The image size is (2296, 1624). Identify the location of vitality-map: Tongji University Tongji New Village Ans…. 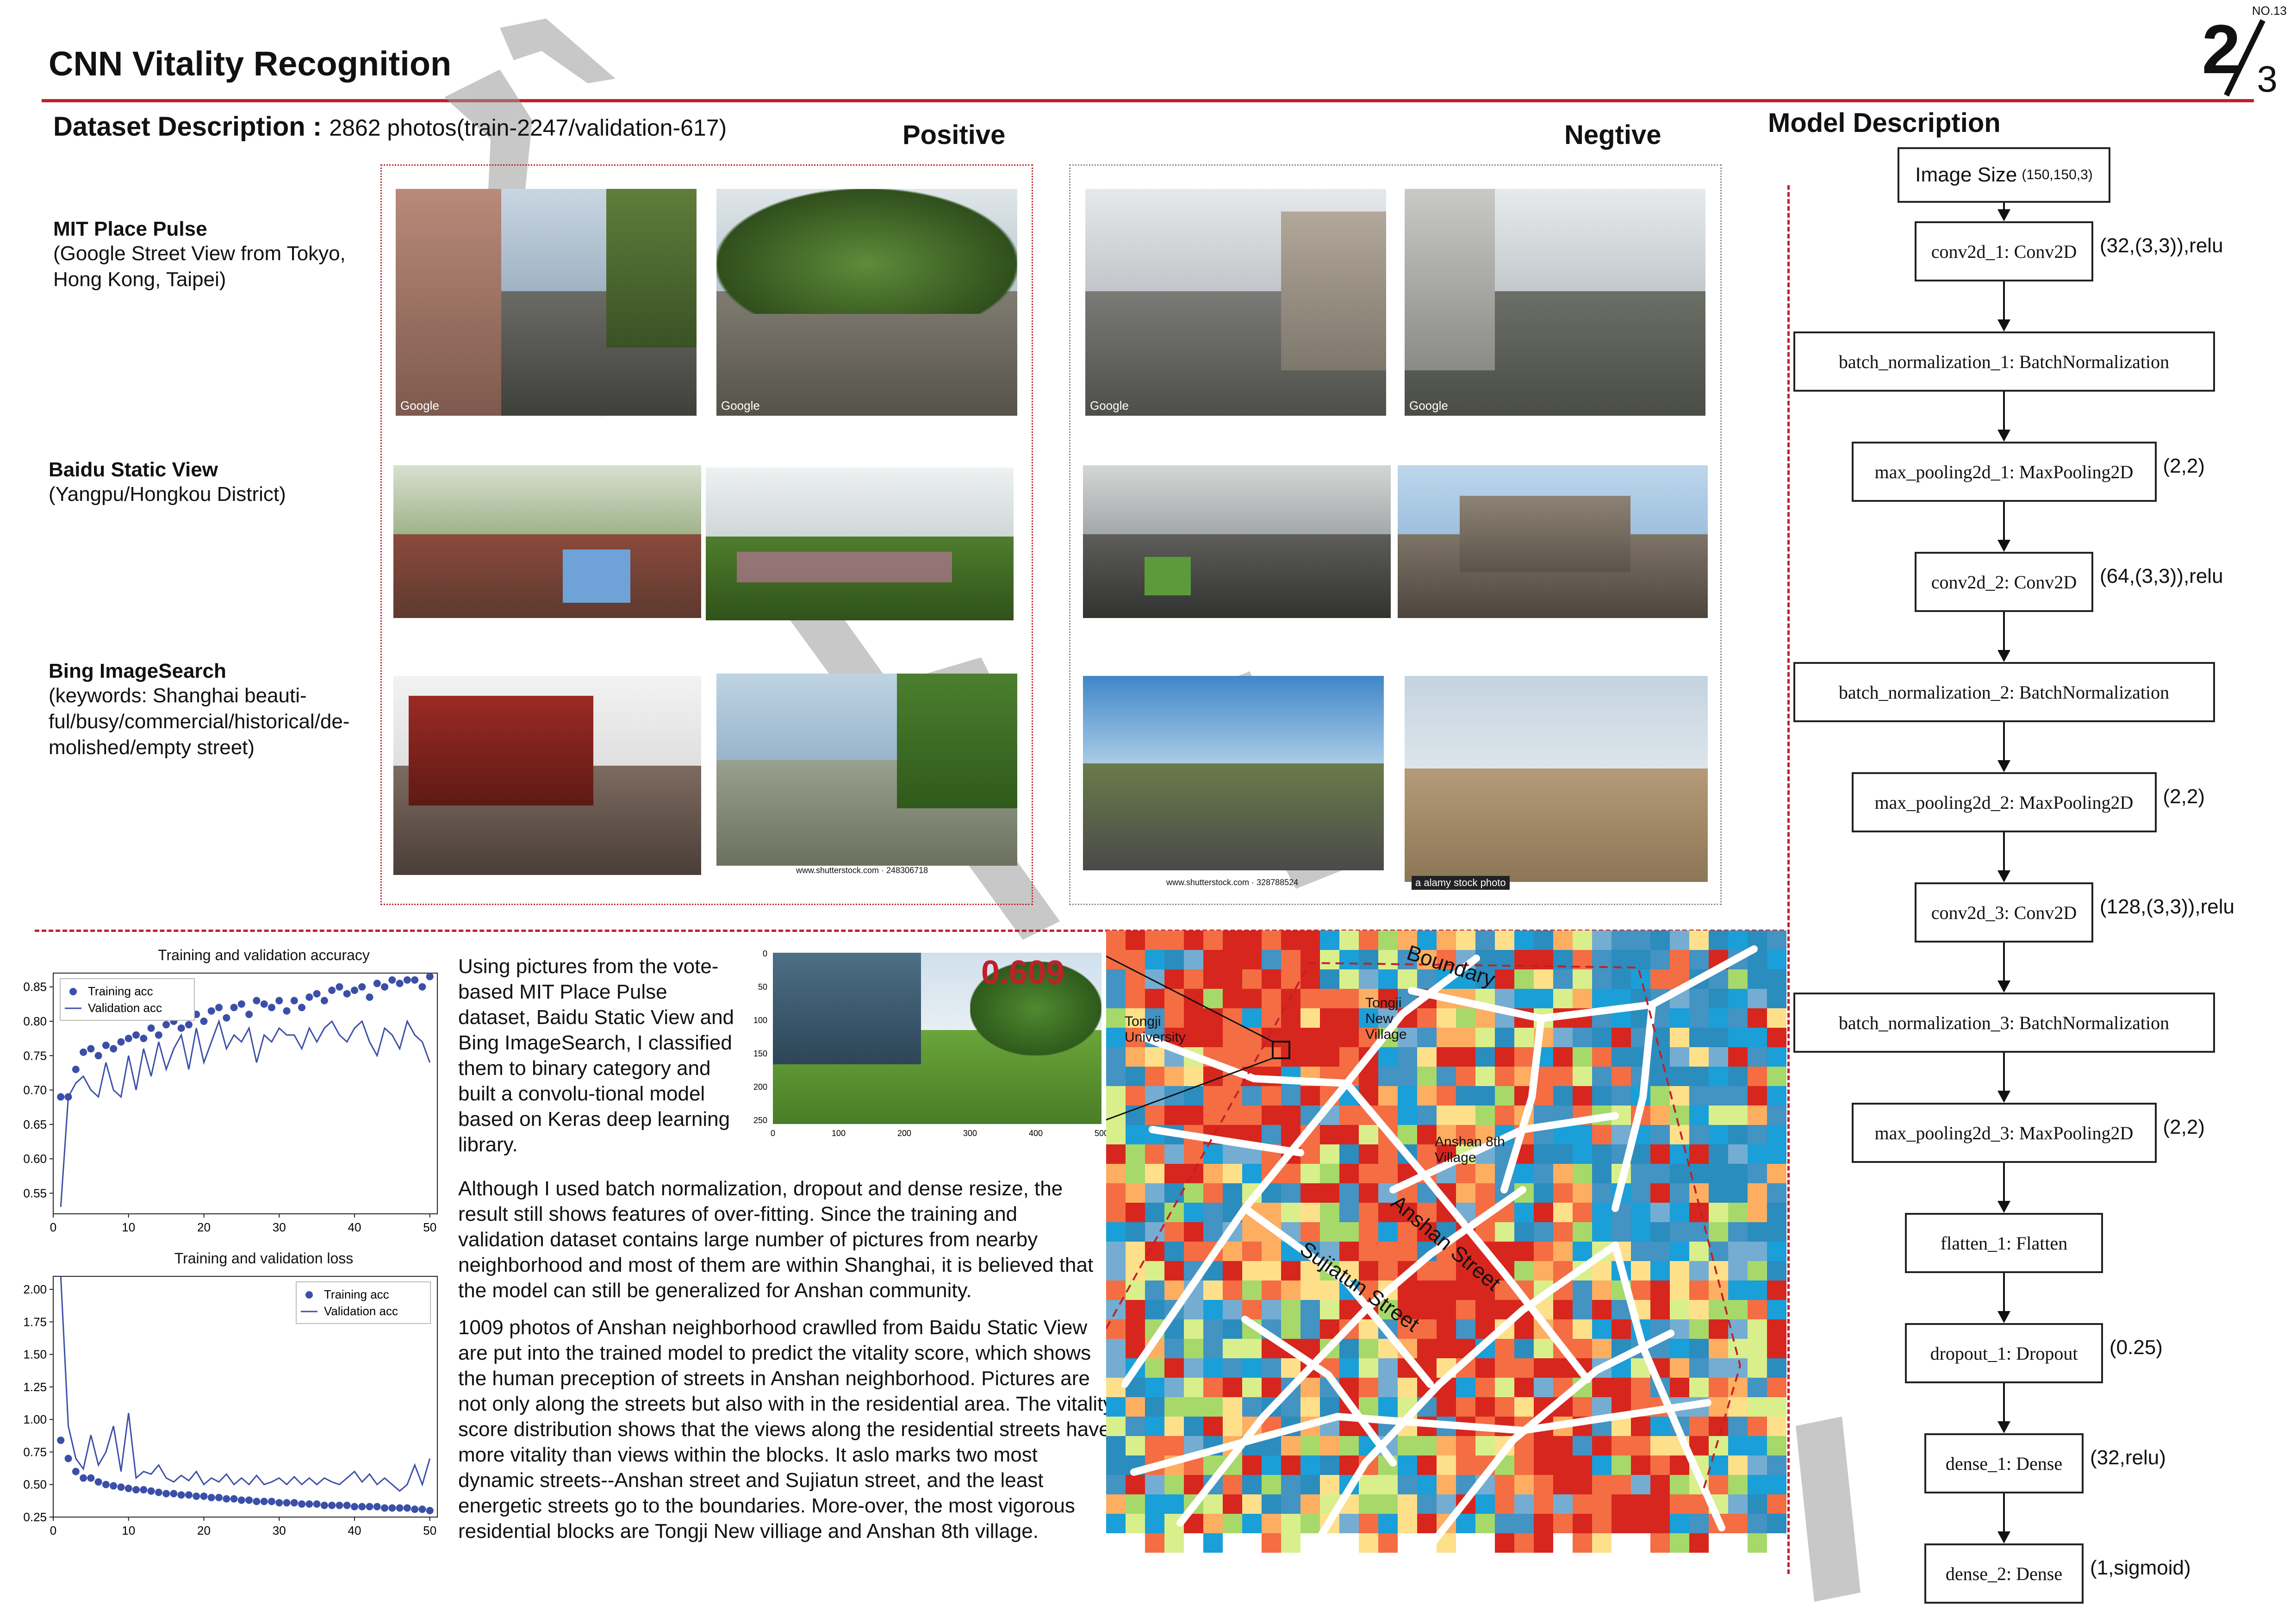
(1444, 1252).